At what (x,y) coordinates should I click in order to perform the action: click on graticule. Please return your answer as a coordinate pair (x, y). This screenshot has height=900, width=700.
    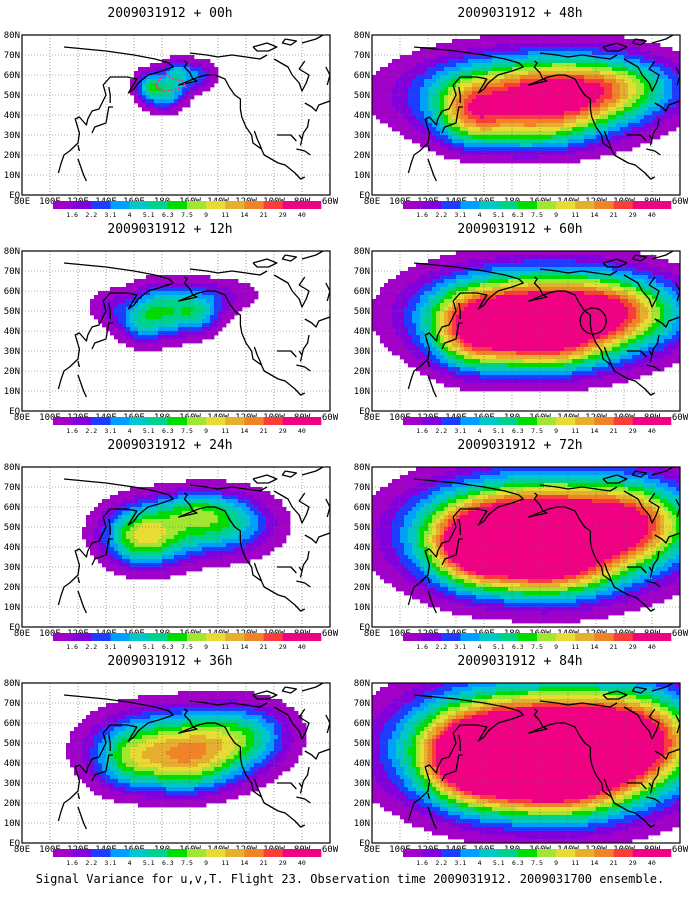
    Looking at the image, I should click on (526, 763).